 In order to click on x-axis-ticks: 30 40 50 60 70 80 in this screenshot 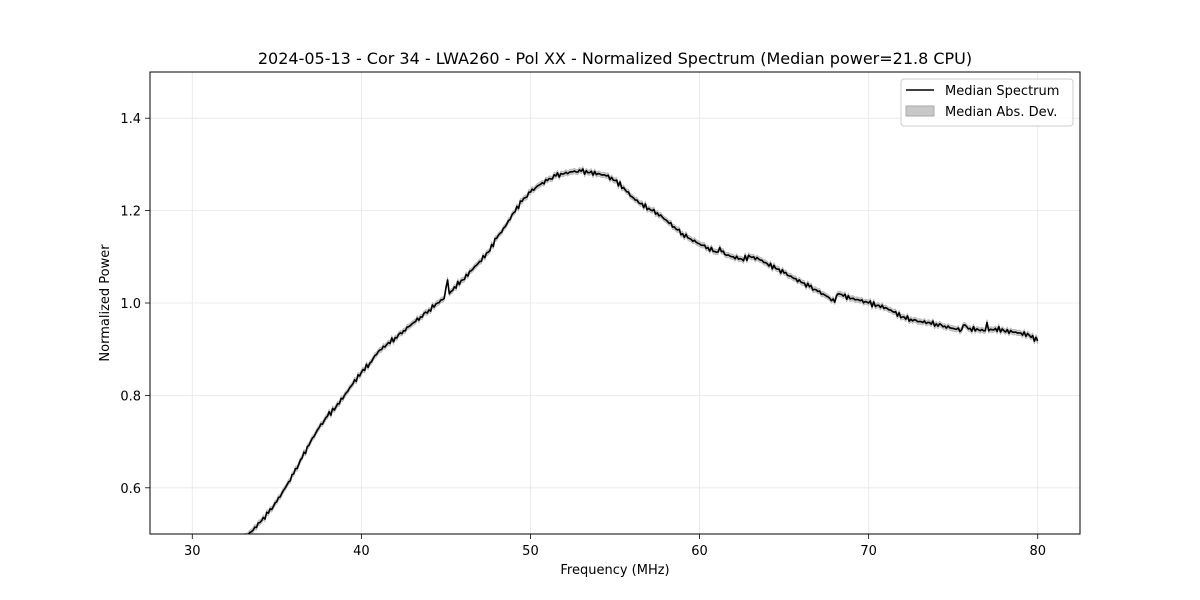, I will do `click(615, 546)`.